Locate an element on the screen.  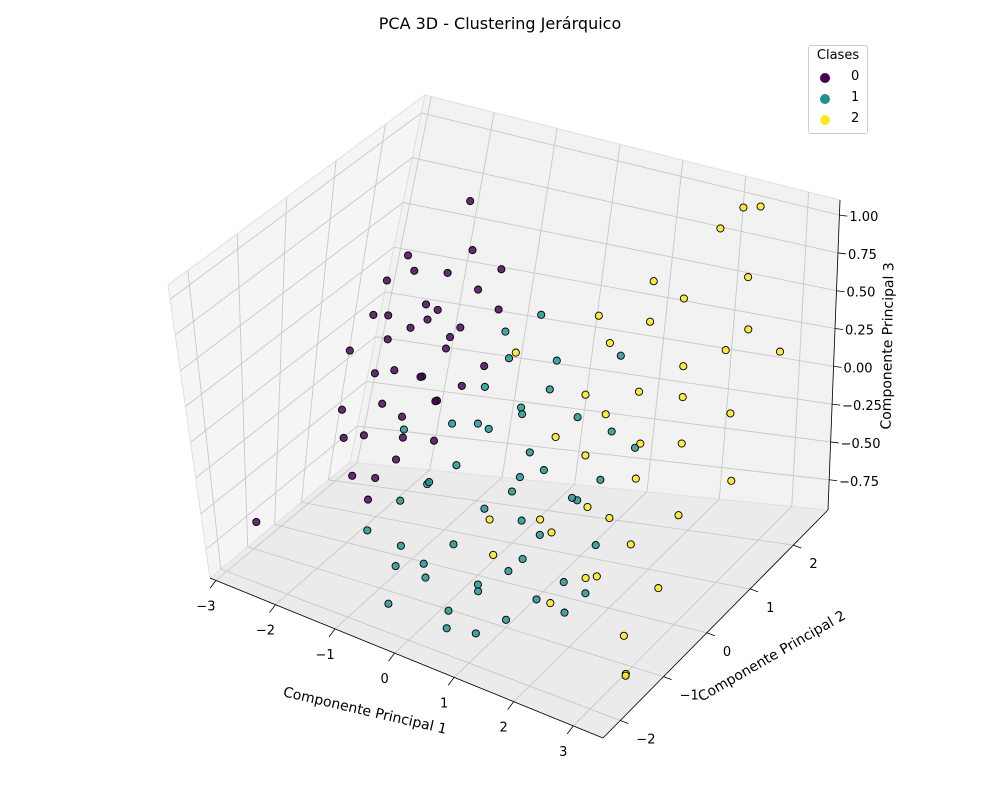
legend-label: 1 is located at coordinates (855, 97).